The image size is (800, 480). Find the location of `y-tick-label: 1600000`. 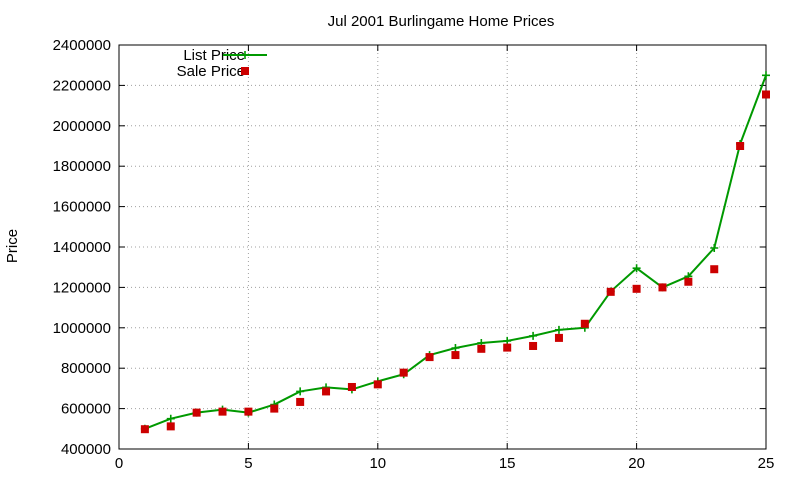

y-tick-label: 1600000 is located at coordinates (82, 207).